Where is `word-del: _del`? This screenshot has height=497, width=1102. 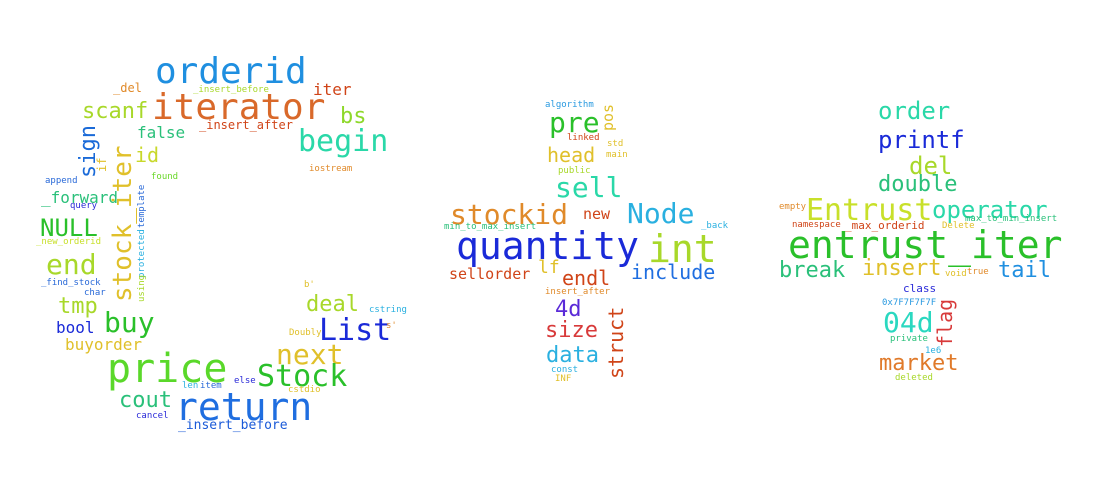
word-del: _del is located at coordinates (127, 88).